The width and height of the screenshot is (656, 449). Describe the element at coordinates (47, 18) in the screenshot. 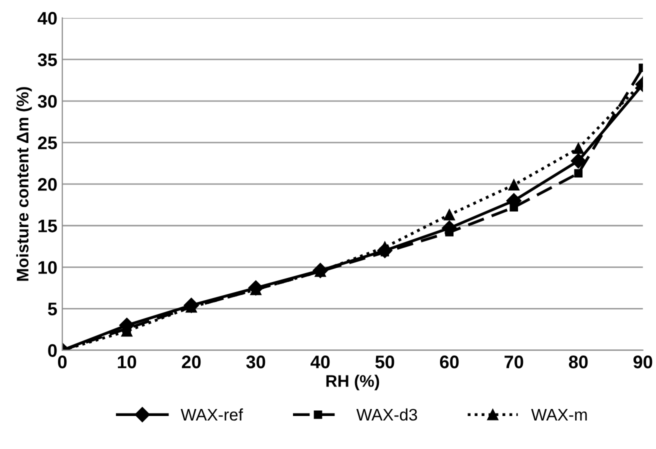

I see `y-tick-label: 40` at that location.